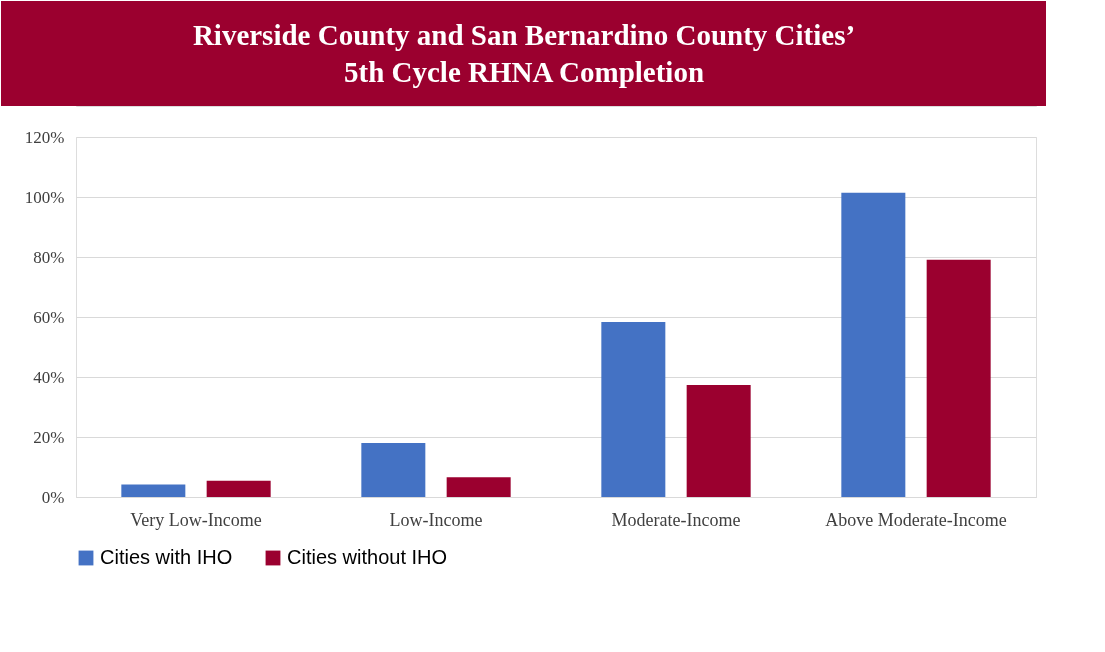  What do you see at coordinates (196, 519) in the screenshot?
I see `x-tick-label: Very Low-Income` at bounding box center [196, 519].